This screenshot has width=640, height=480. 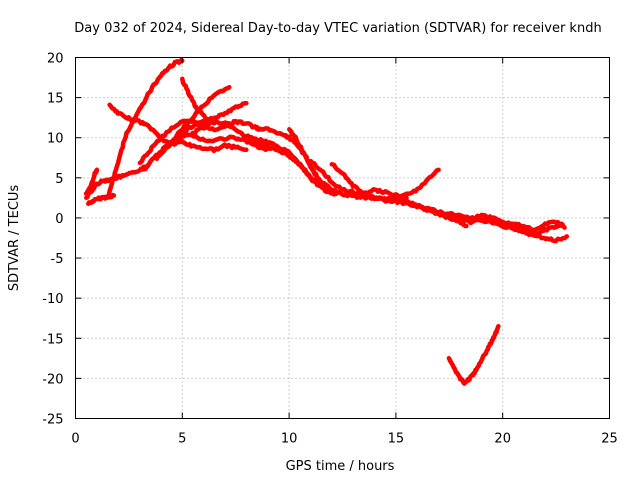 What do you see at coordinates (75, 439) in the screenshot?
I see `x-tick-label: 0` at bounding box center [75, 439].